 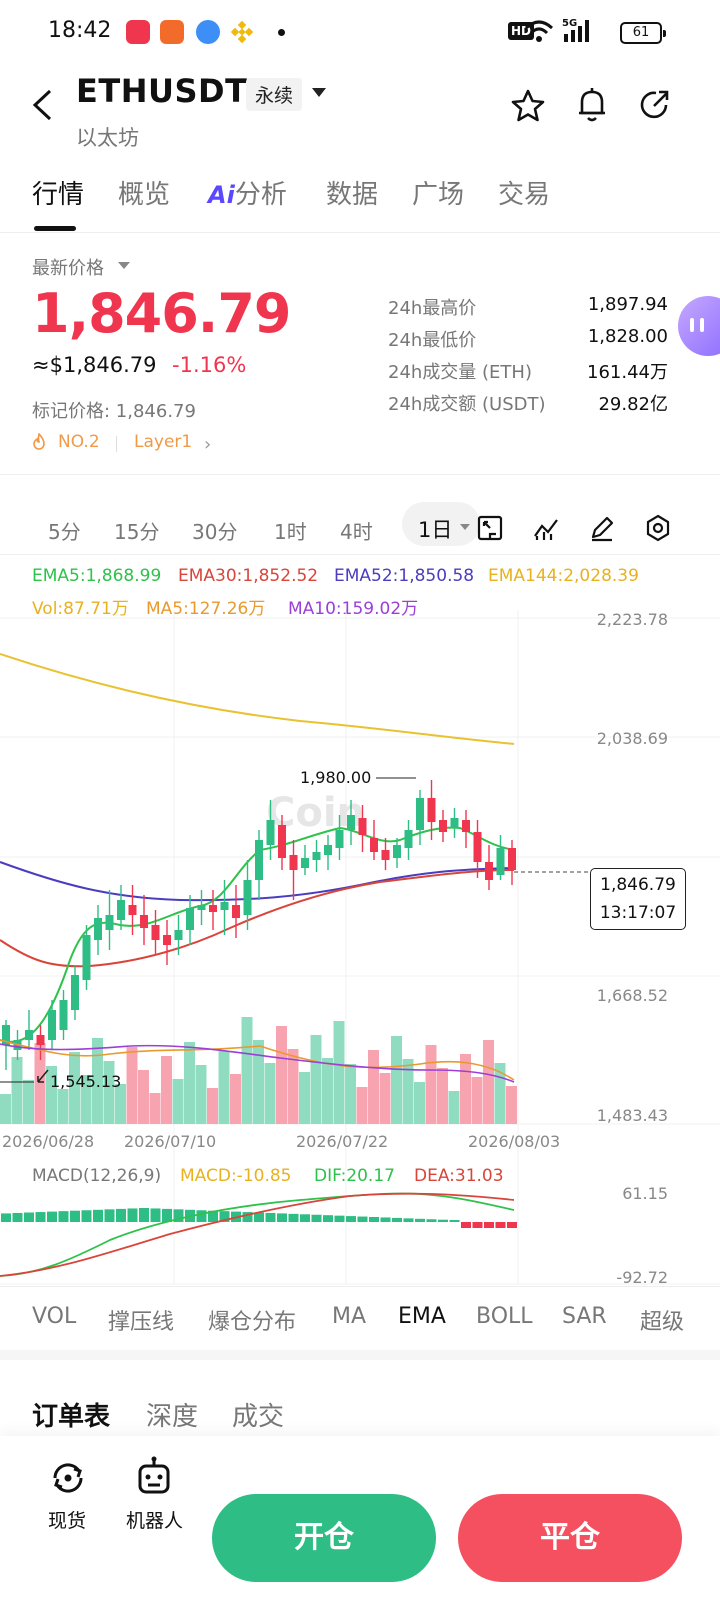 What do you see at coordinates (422, 1316) in the screenshot?
I see `indicator-tab-ema: EMA` at bounding box center [422, 1316].